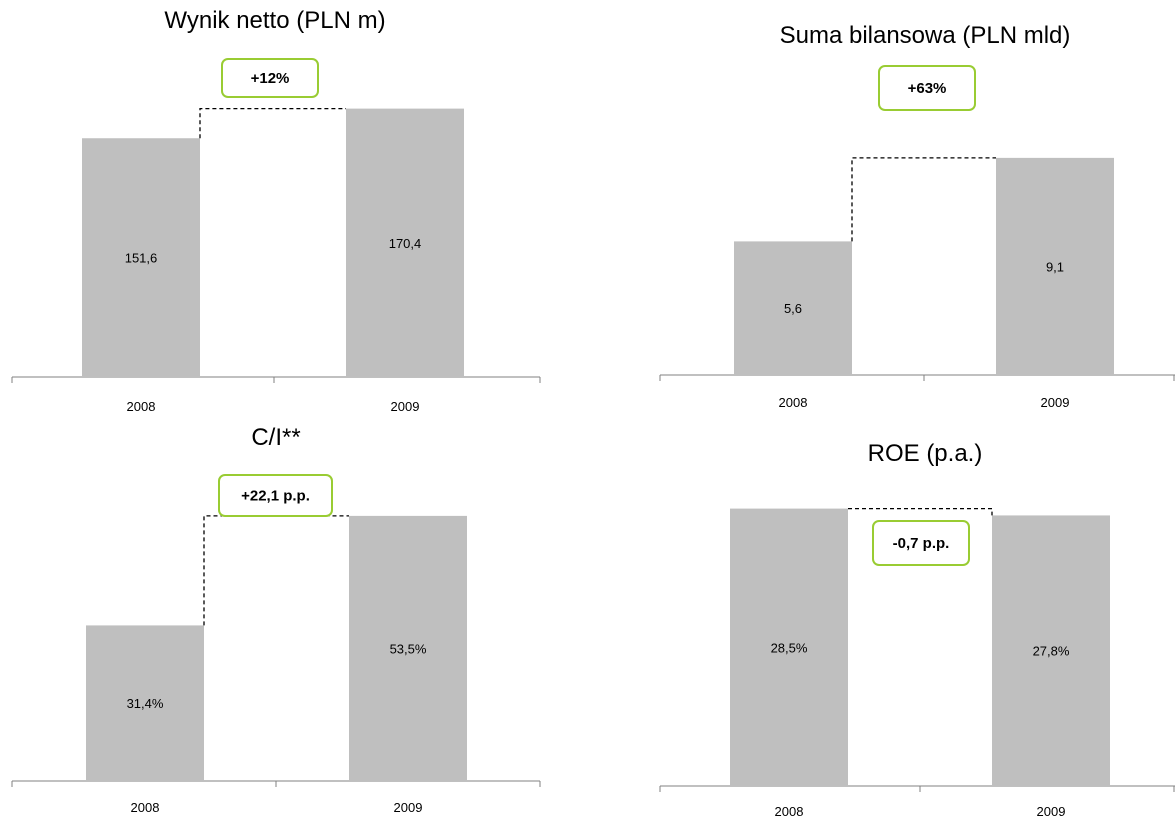  I want to click on change-badge-label: -0,7 p.p., so click(921, 543).